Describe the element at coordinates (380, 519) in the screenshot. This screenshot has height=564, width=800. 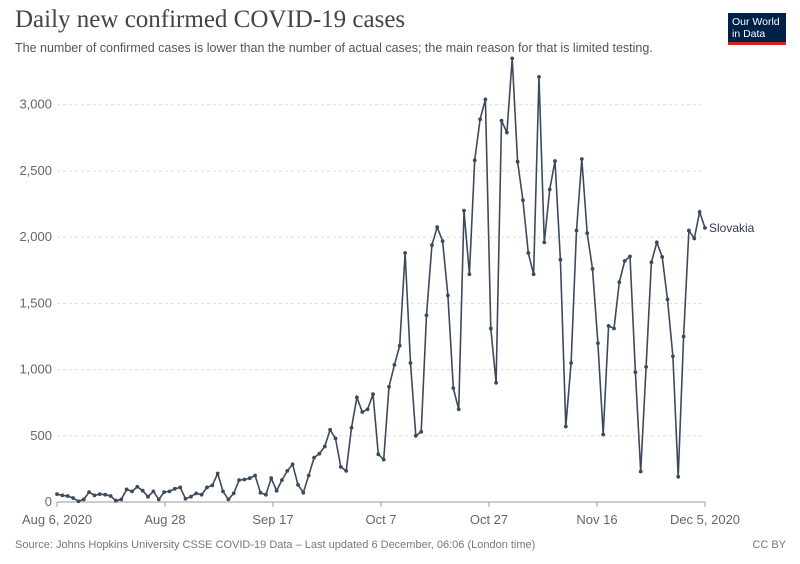
I see `x-tick-label: Oct 7` at that location.